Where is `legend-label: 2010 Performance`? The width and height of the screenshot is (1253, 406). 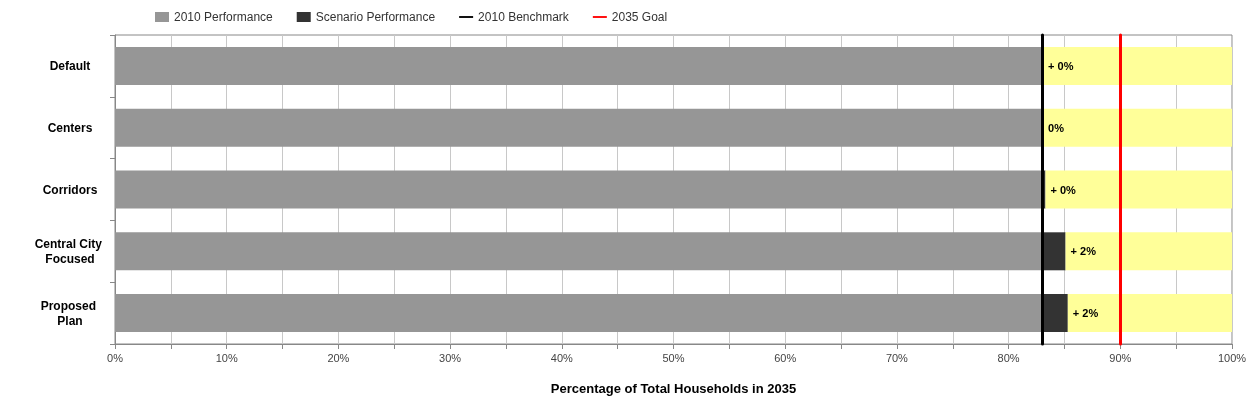
legend-label: 2010 Performance is located at coordinates (224, 17).